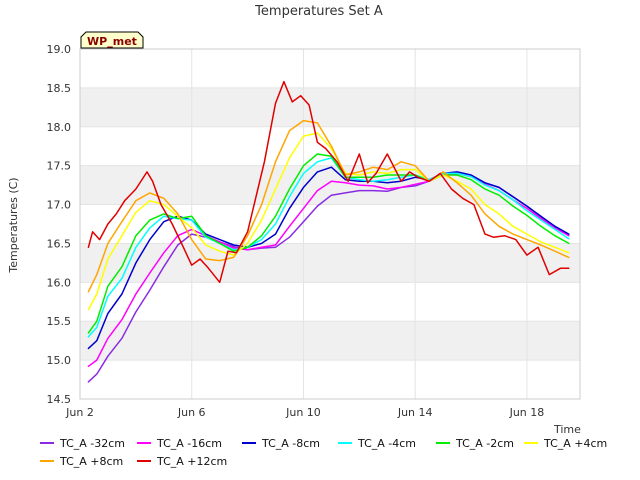 Image resolution: width=640 pixels, height=480 pixels. What do you see at coordinates (59, 88) in the screenshot?
I see `y-tick-label: 18.5` at bounding box center [59, 88].